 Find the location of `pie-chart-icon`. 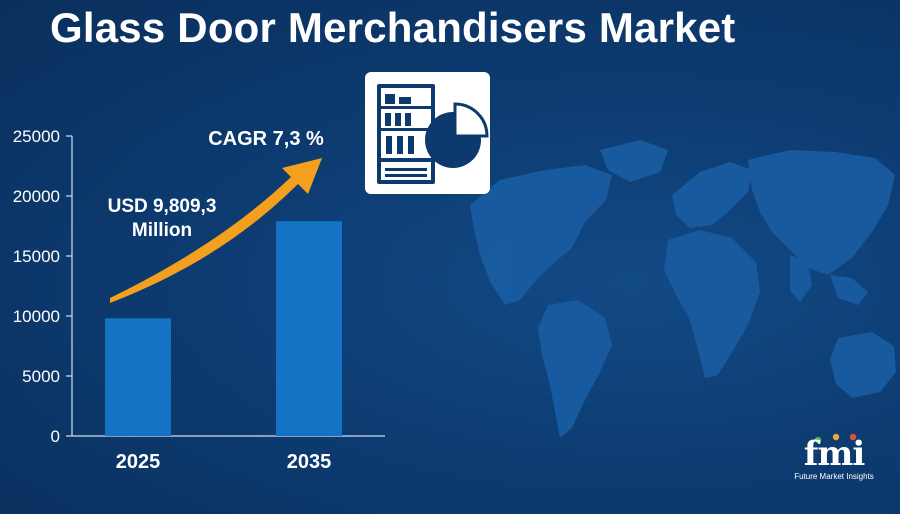

pie-chart-icon is located at coordinates (457, 135).